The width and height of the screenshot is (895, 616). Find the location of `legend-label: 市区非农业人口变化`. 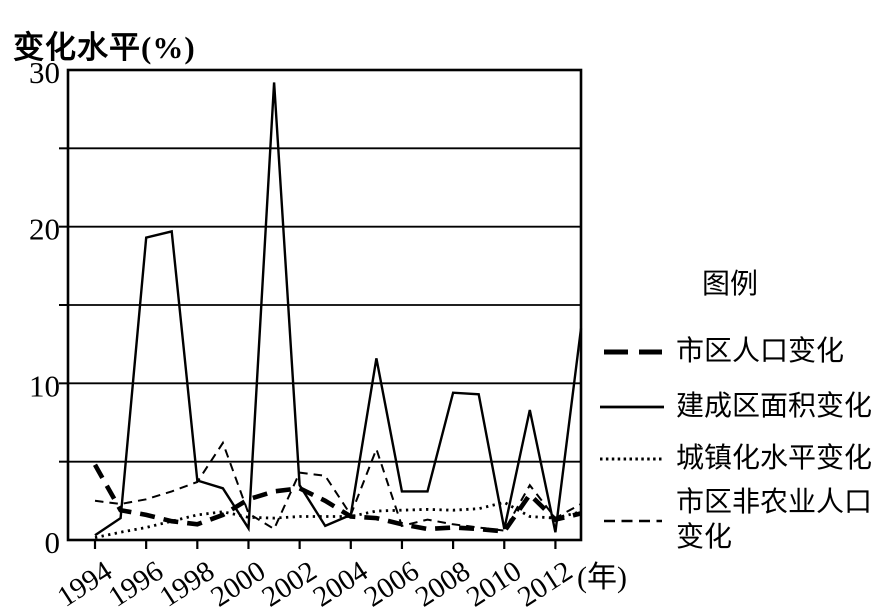

legend-label: 市区非农业人口变化 is located at coordinates (774, 520).